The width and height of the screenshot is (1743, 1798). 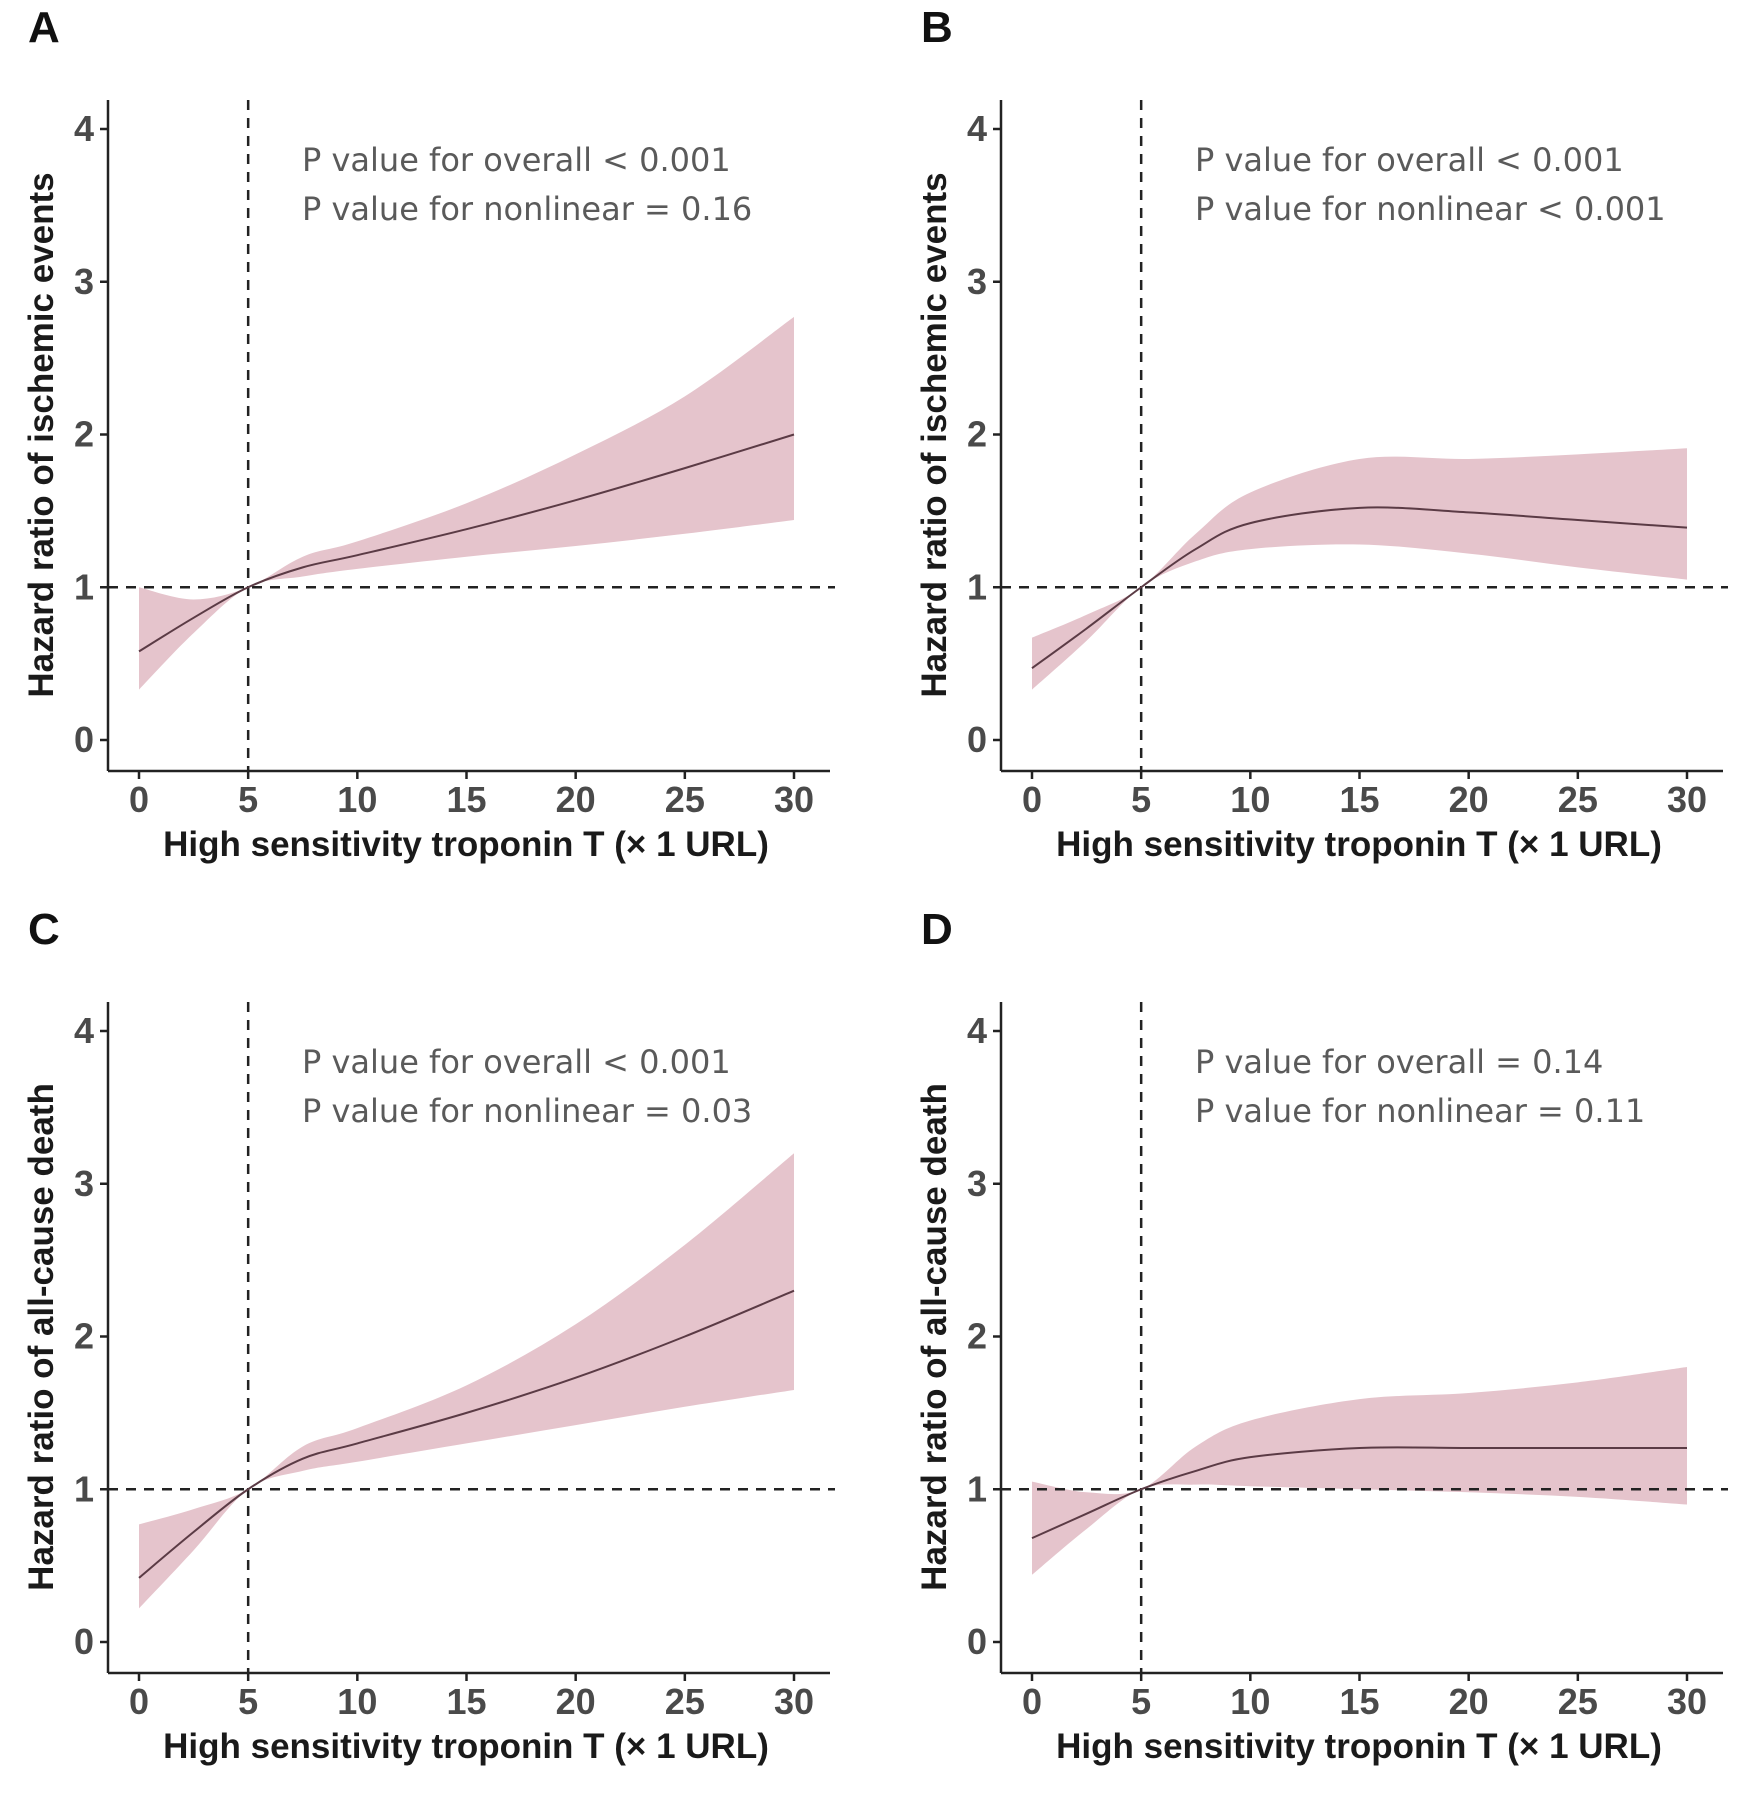 I want to click on panel-letter: C, so click(x=44, y=929).